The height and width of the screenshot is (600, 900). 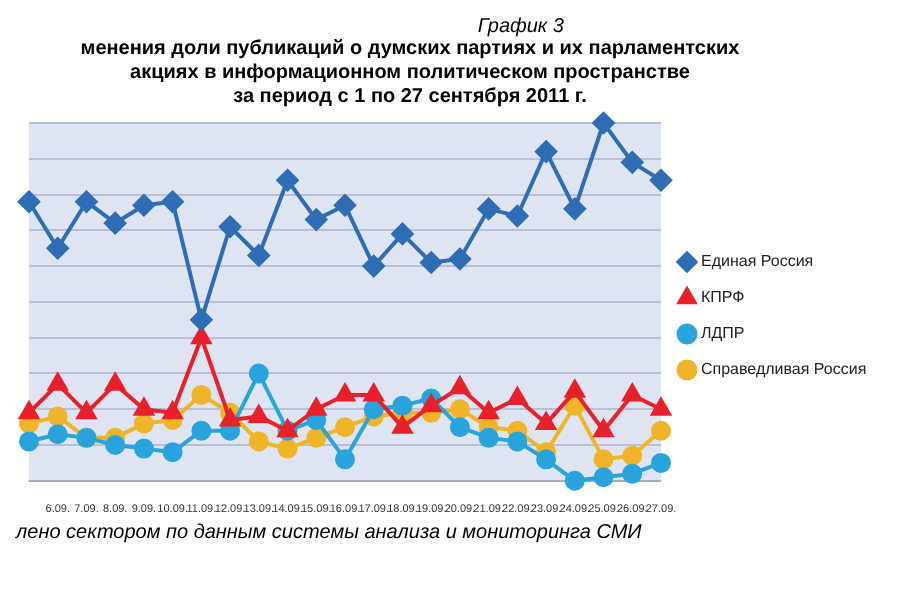 I want to click on chart-subtitle: График 3, so click(x=519, y=27).